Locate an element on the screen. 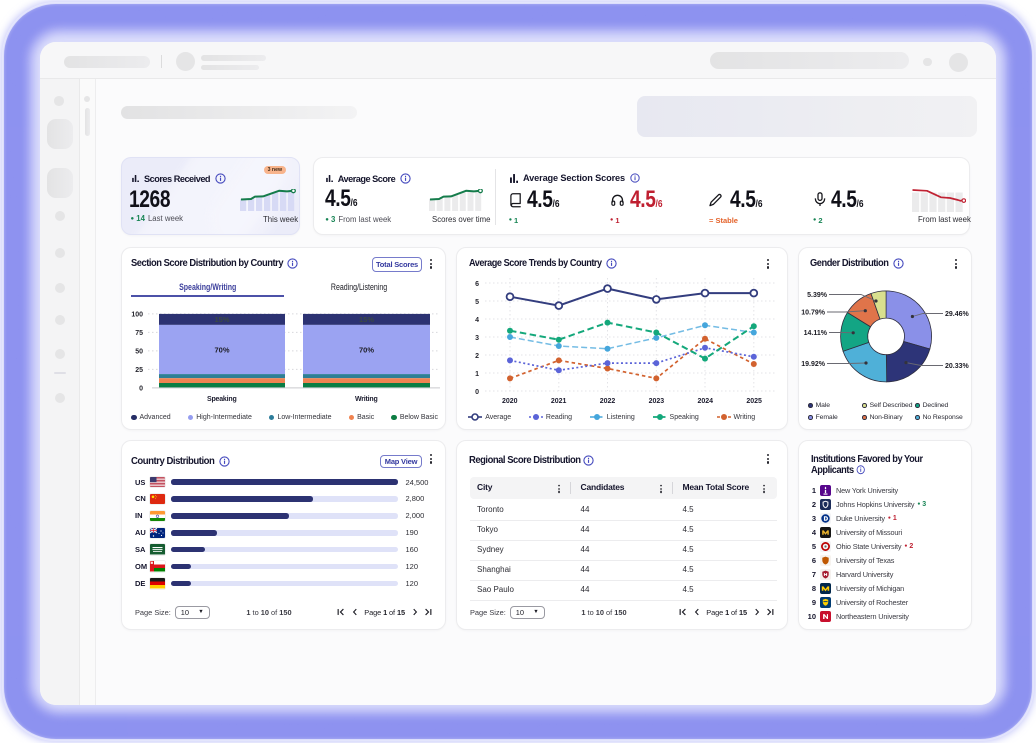 This screenshot has height=743, width=1036. svg-text: 3 is located at coordinates (477, 338).